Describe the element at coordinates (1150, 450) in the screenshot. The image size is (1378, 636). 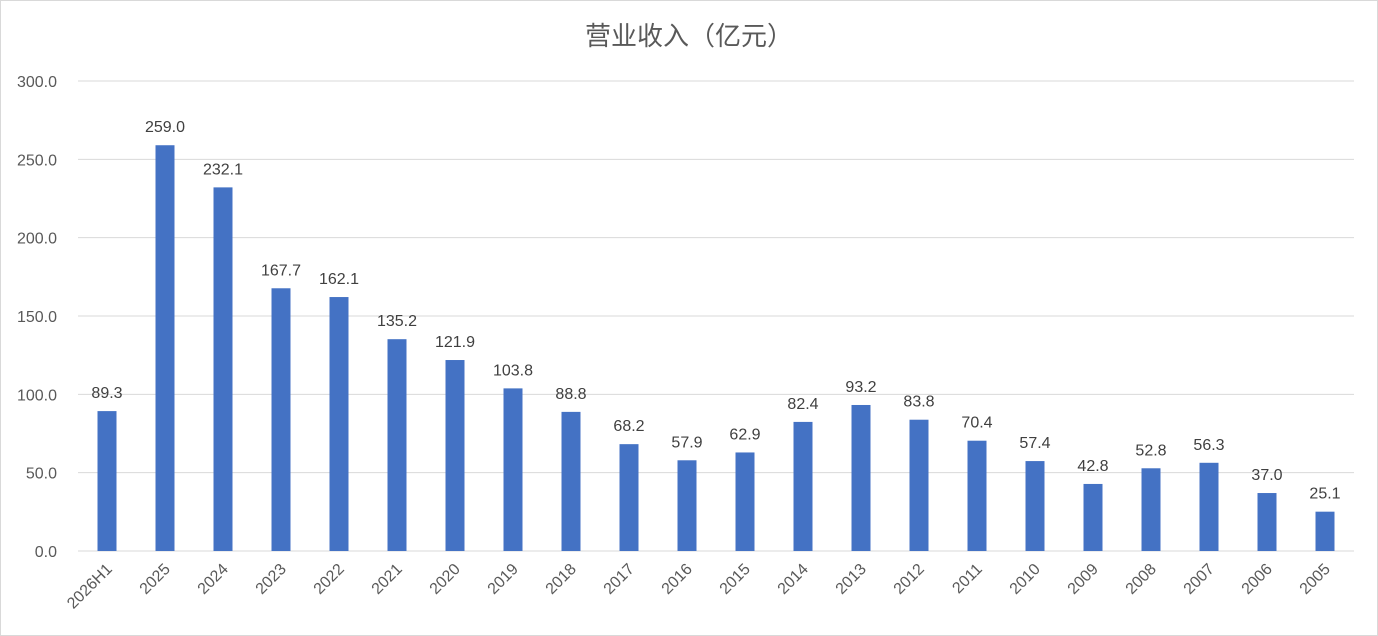
I see `data-label: 52.8` at that location.